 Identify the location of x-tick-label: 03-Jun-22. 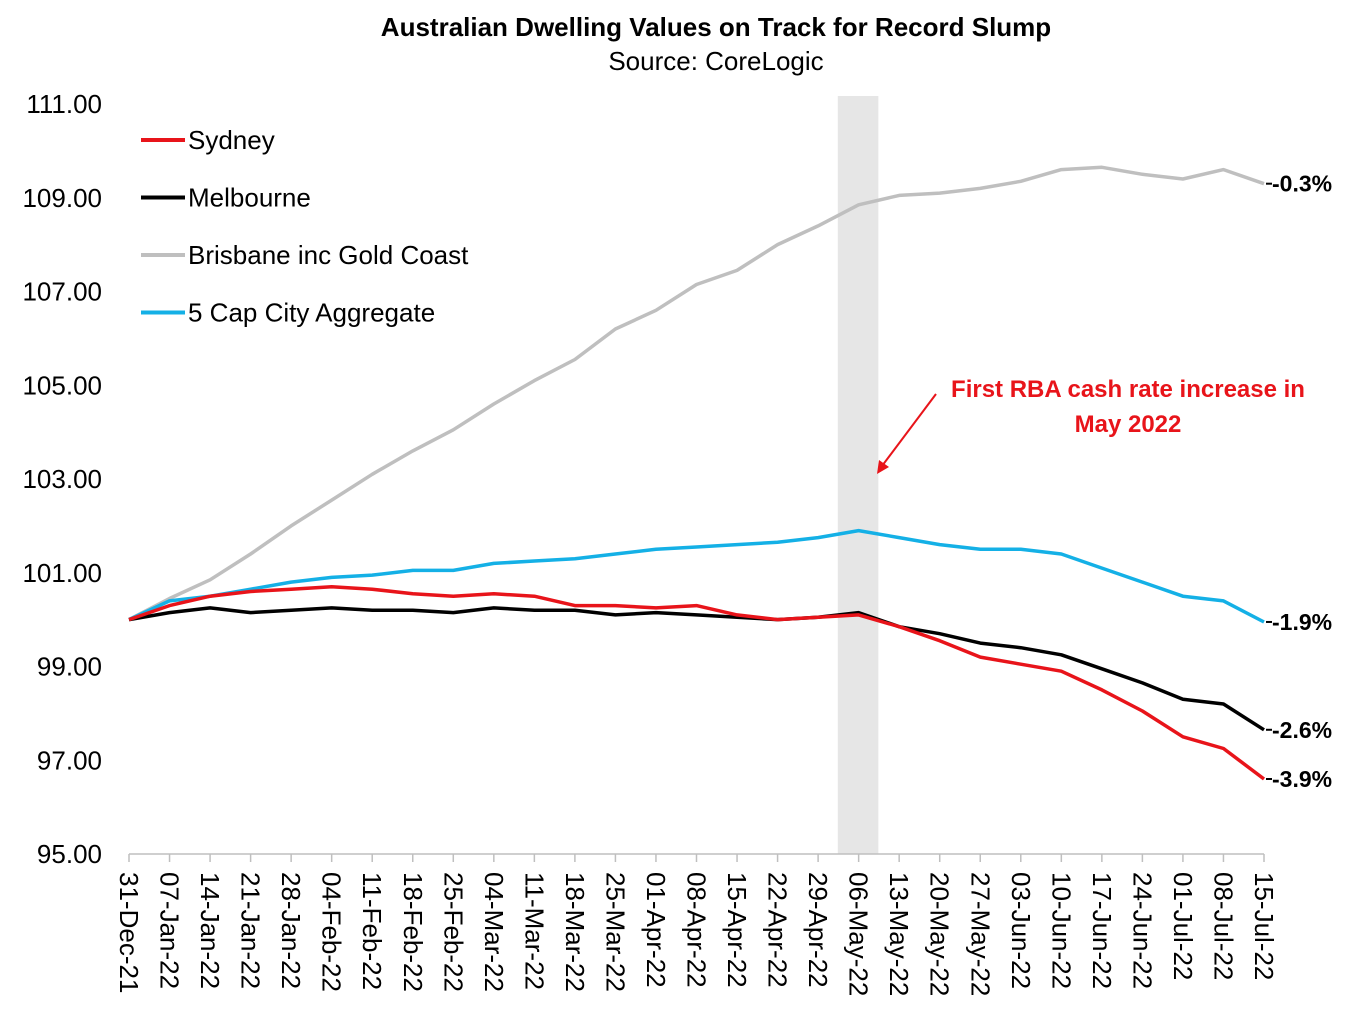
(1021, 930).